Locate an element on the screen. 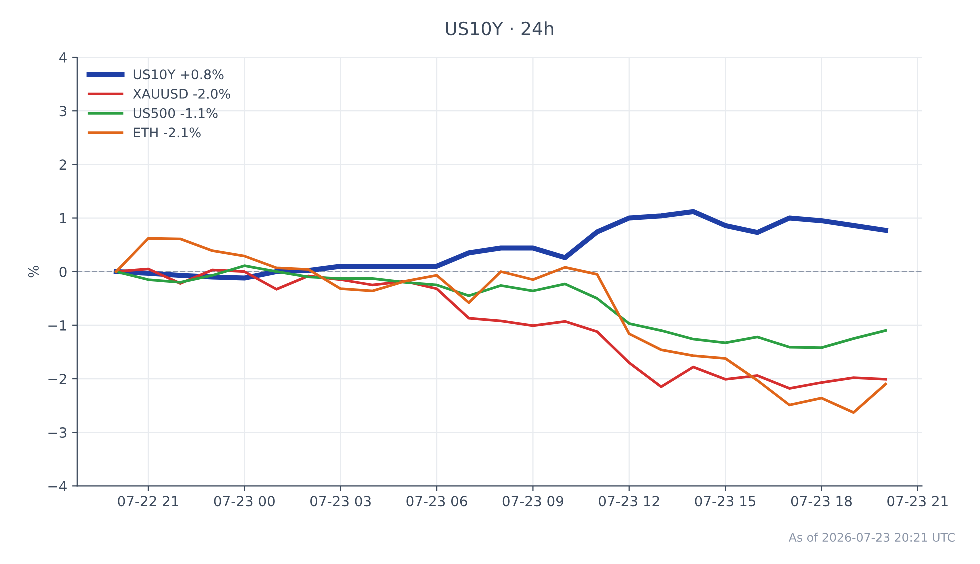  chart-title: US10Y · 24h is located at coordinates (500, 29).